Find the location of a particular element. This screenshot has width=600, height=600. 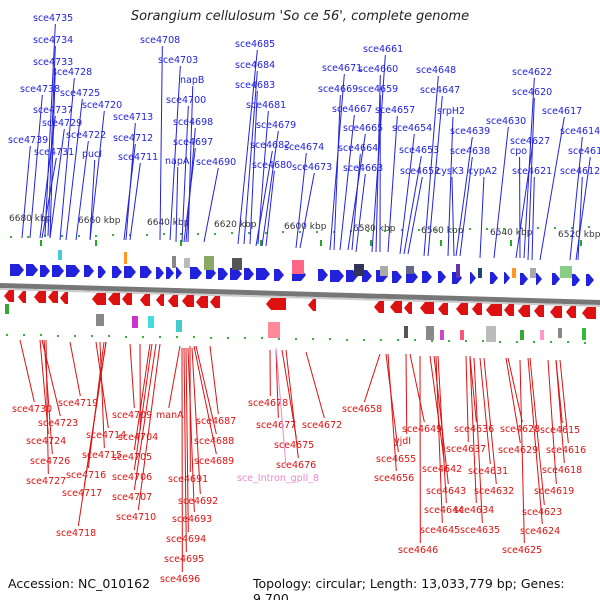

reverse-gene-label: sce4658 is located at coordinates (362, 409).